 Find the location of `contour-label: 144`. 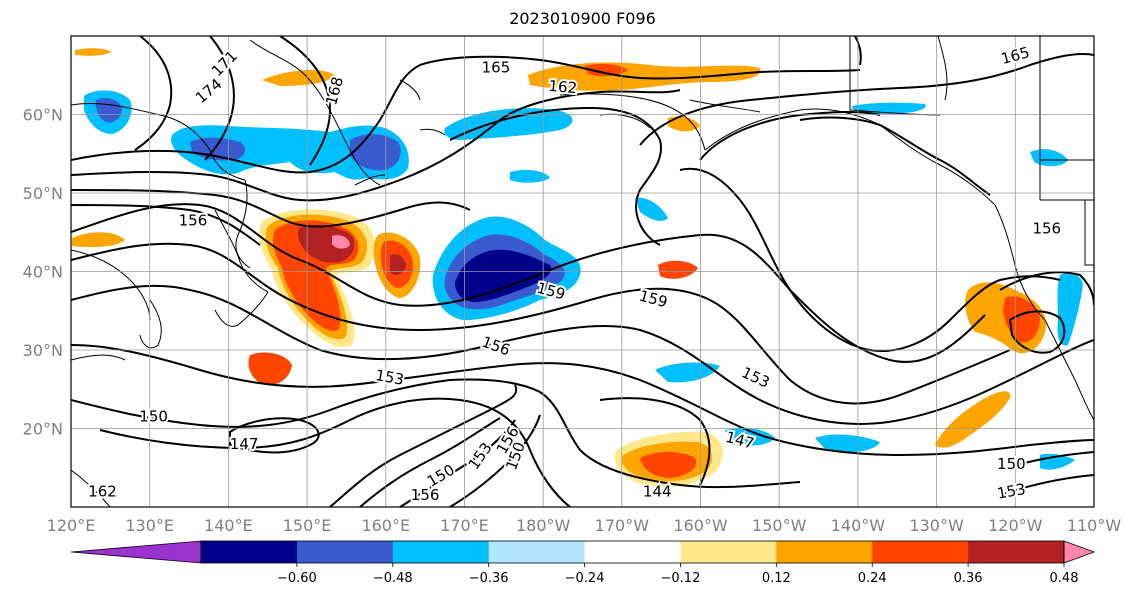

contour-label: 144 is located at coordinates (657, 491).